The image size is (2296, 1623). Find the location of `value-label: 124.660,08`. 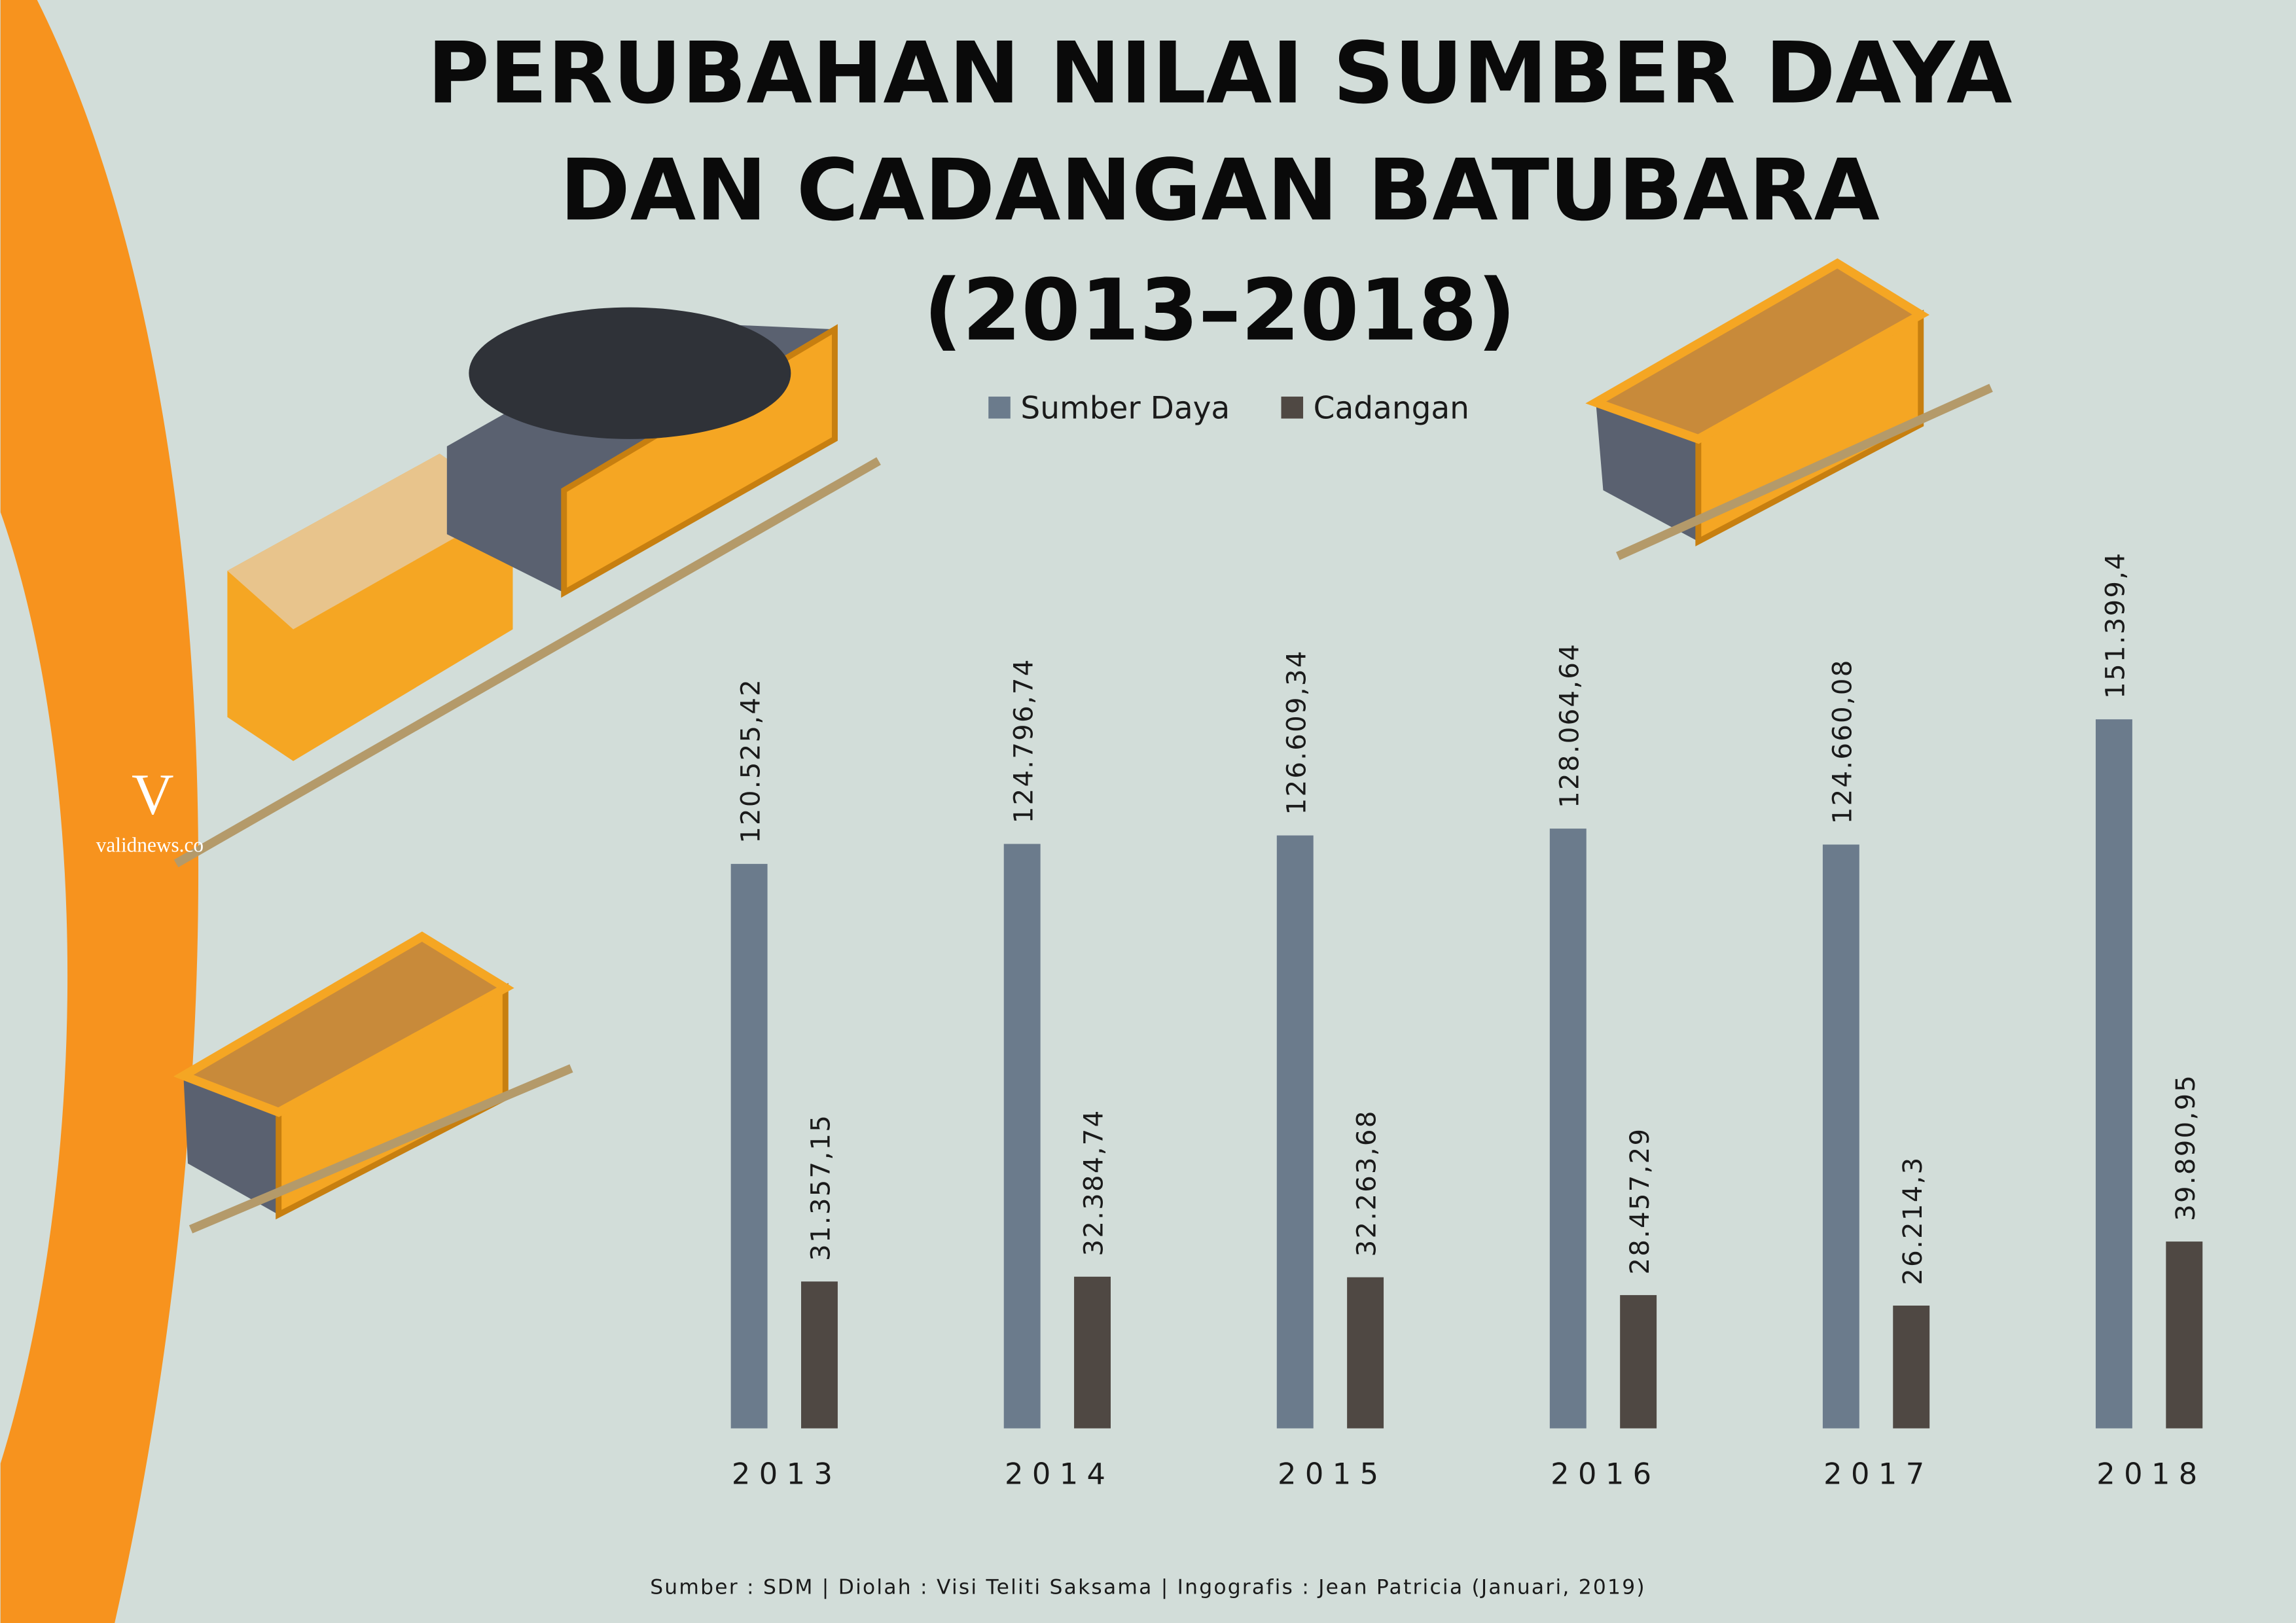

value-label: 124.660,08 is located at coordinates (1843, 741).